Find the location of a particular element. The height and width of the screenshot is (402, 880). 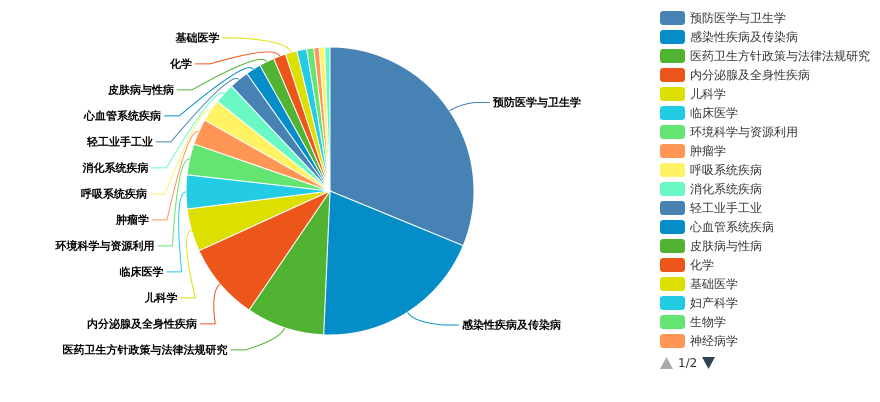

legend-label: 肿瘤学 is located at coordinates (708, 151).